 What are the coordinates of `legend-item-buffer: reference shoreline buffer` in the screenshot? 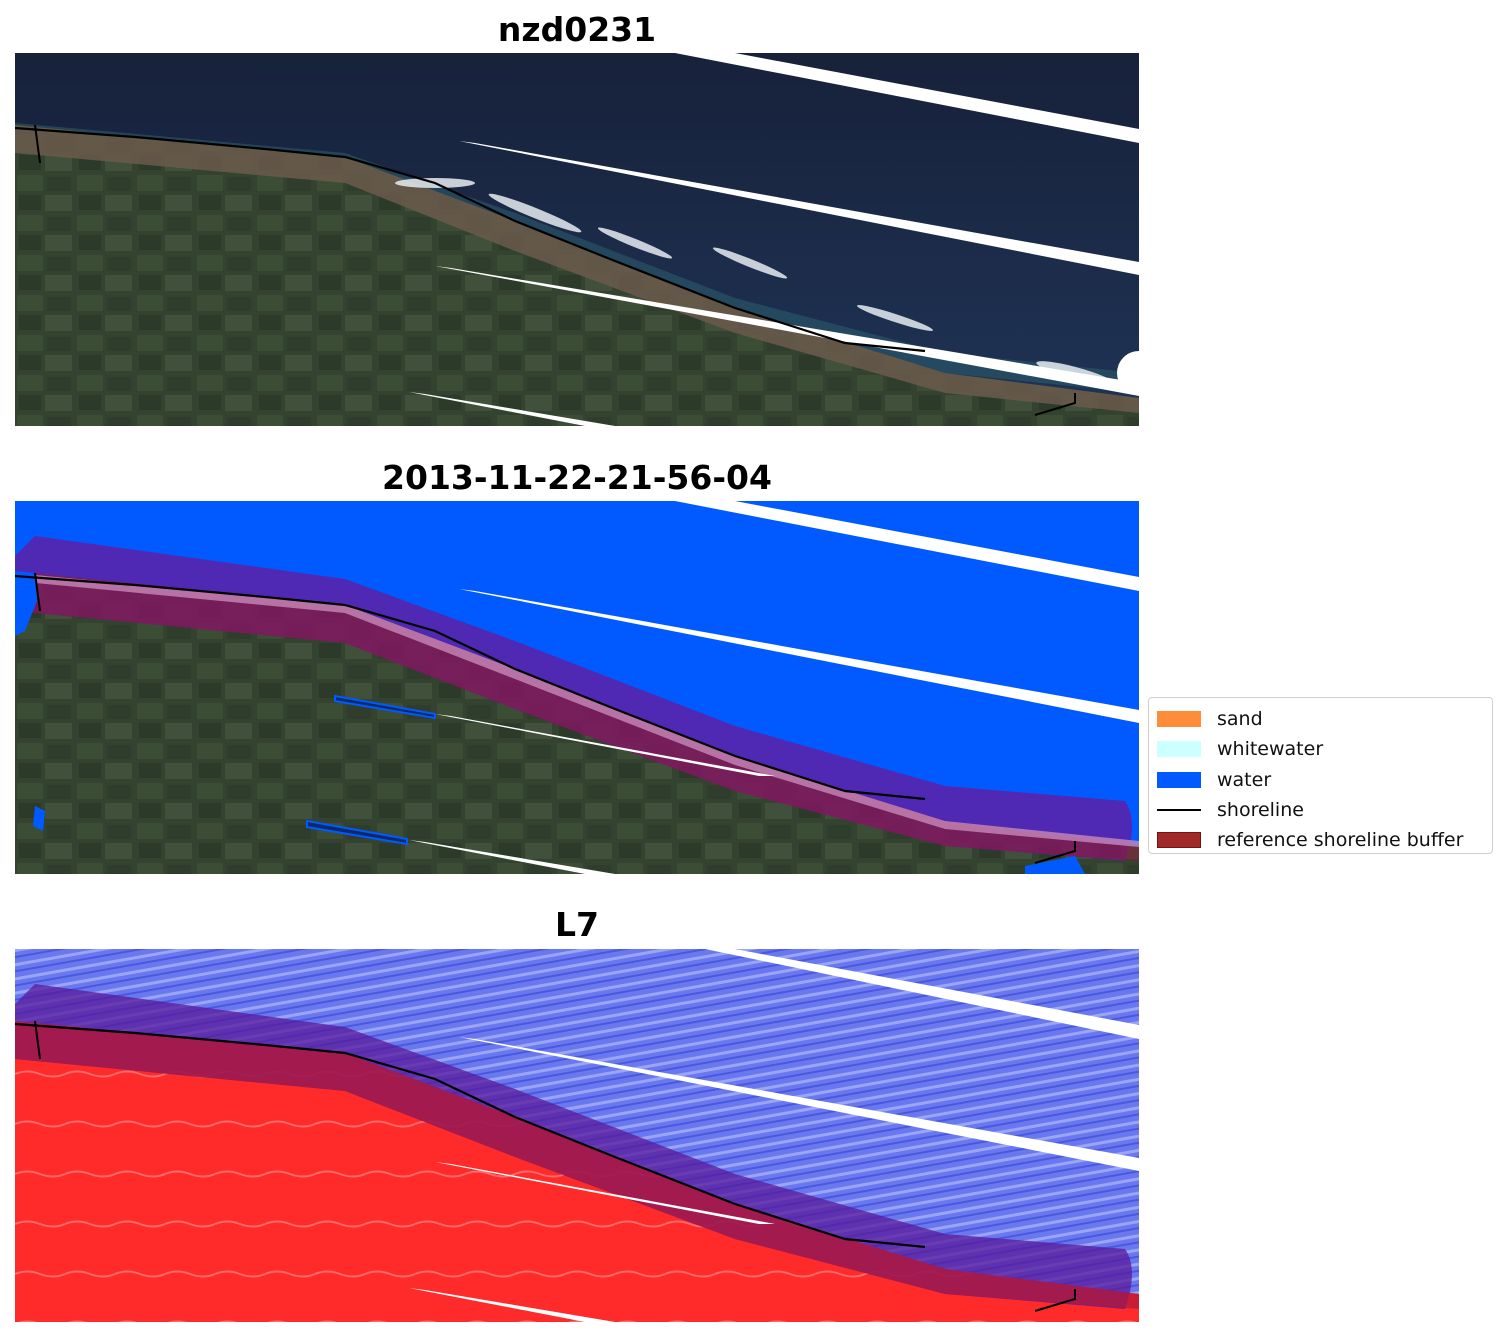 It's located at (1320, 840).